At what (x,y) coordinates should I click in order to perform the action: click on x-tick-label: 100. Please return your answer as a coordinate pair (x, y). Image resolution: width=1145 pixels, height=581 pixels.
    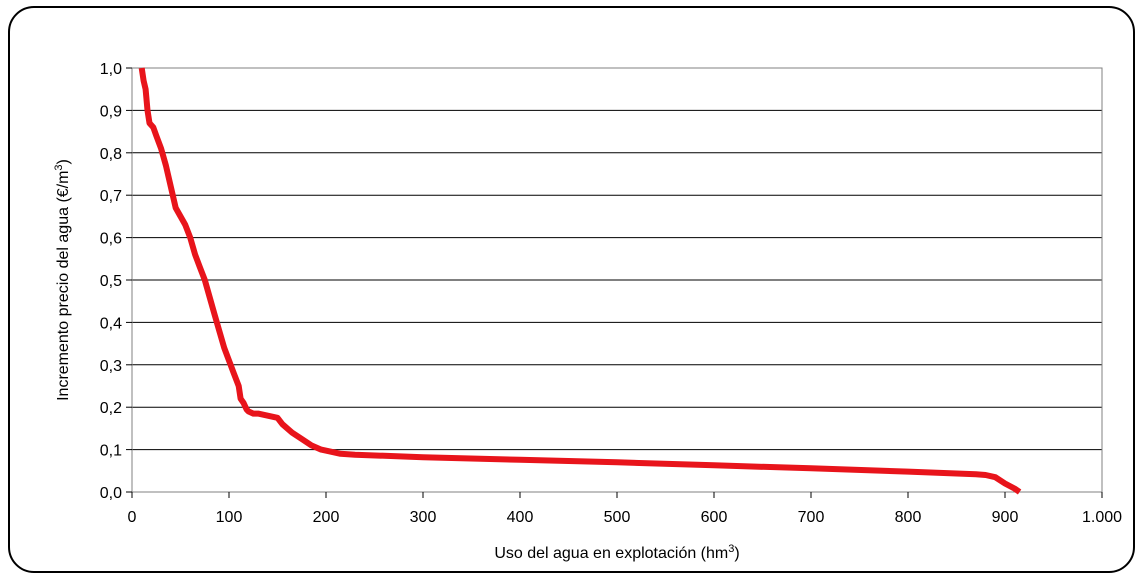
    Looking at the image, I should click on (229, 517).